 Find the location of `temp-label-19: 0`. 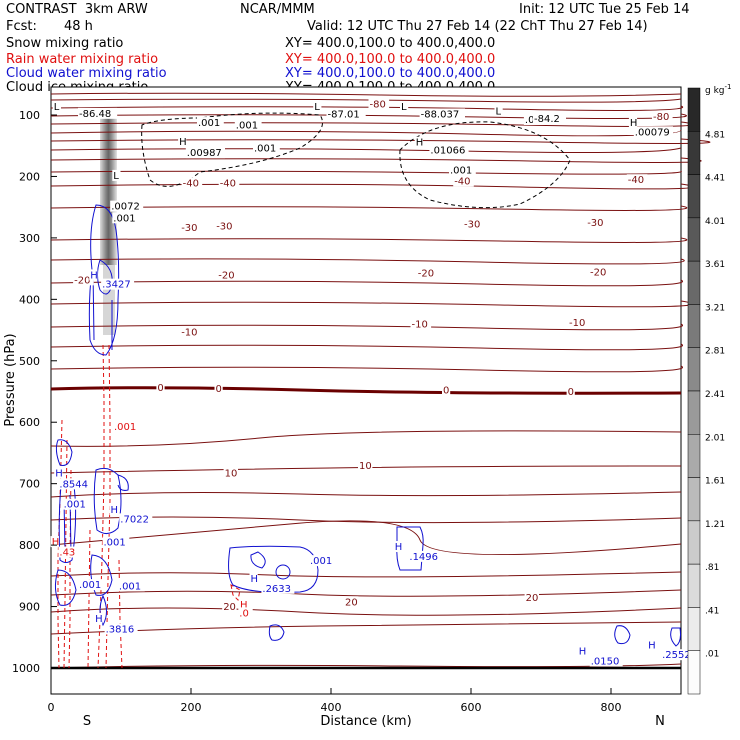

temp-label-19: 0 is located at coordinates (446, 390).